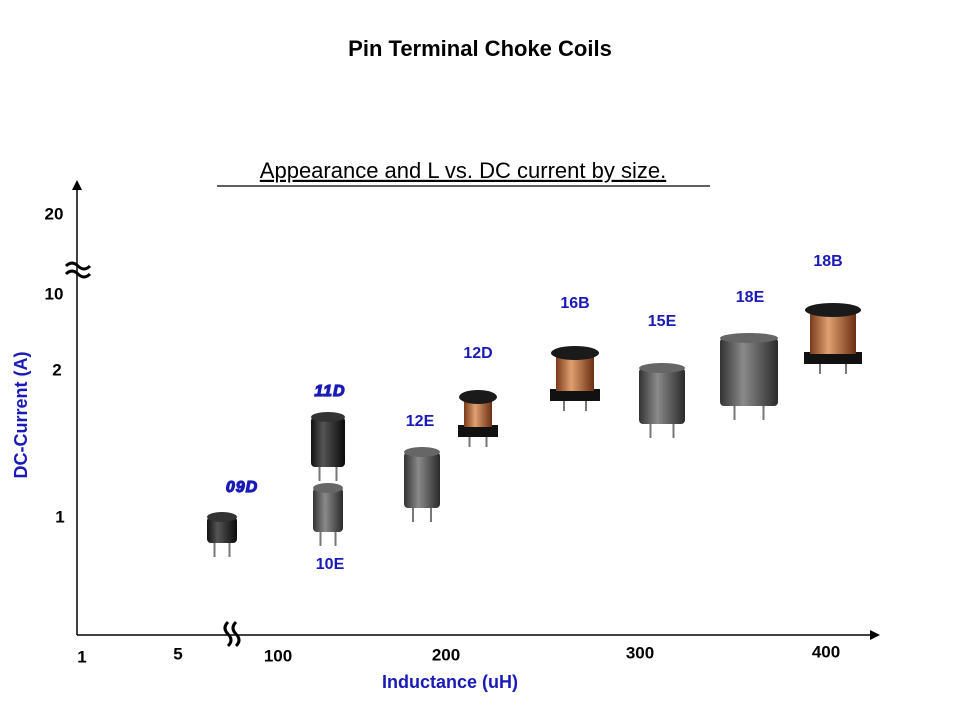 The height and width of the screenshot is (720, 960). What do you see at coordinates (826, 651) in the screenshot?
I see `x-tick-label: 400` at bounding box center [826, 651].